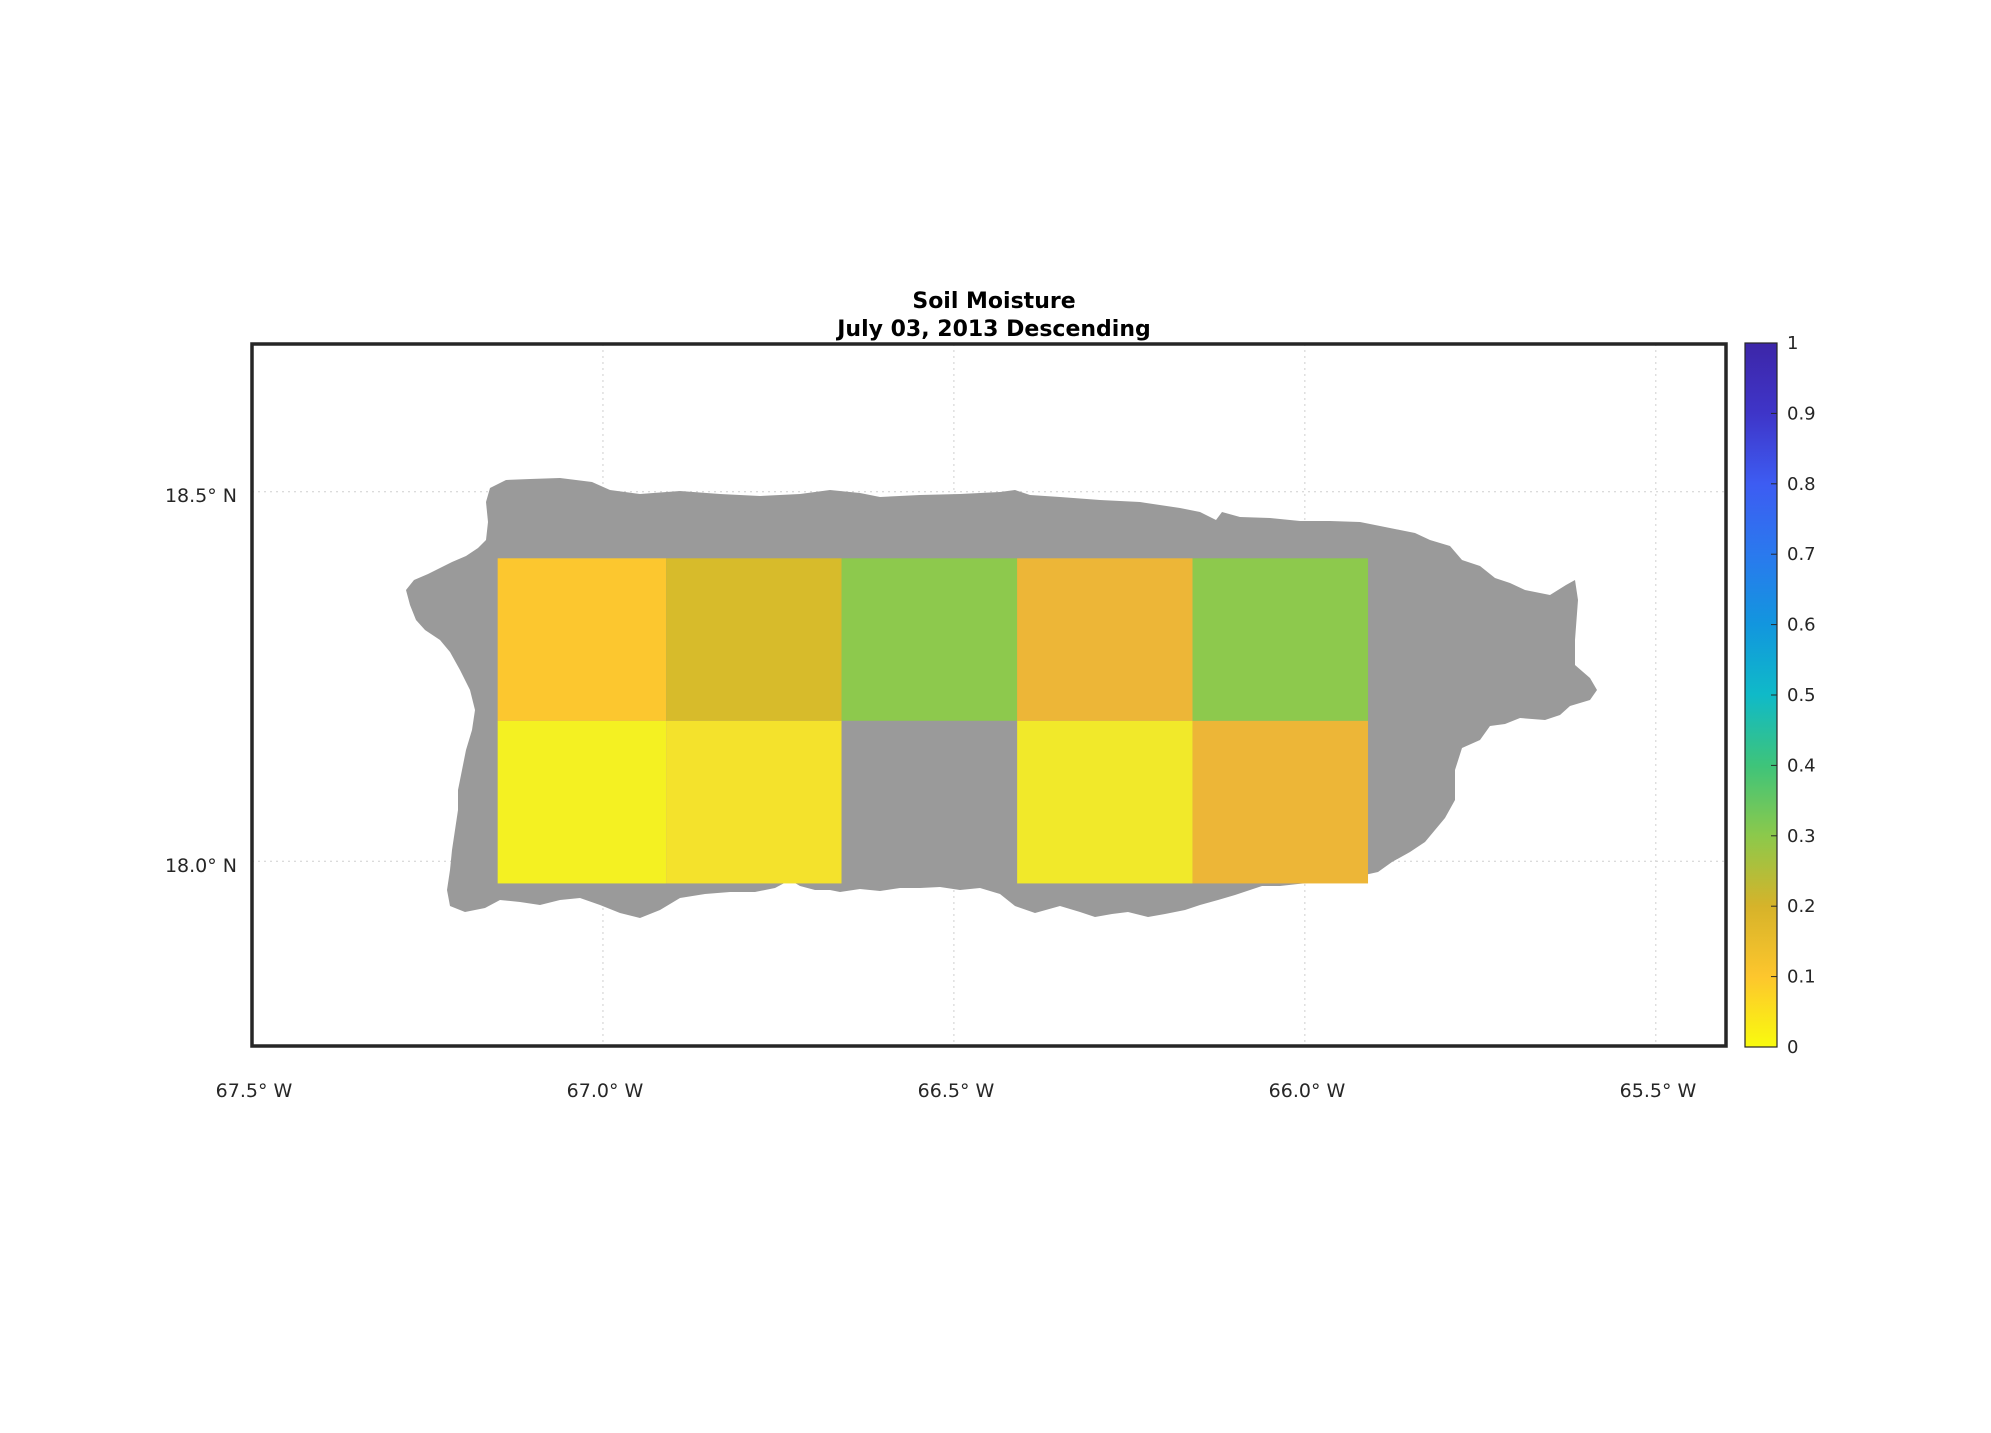 The width and height of the screenshot is (1991, 1433). I want to click on colorbar-tick-label: 0.4, so click(1801, 765).